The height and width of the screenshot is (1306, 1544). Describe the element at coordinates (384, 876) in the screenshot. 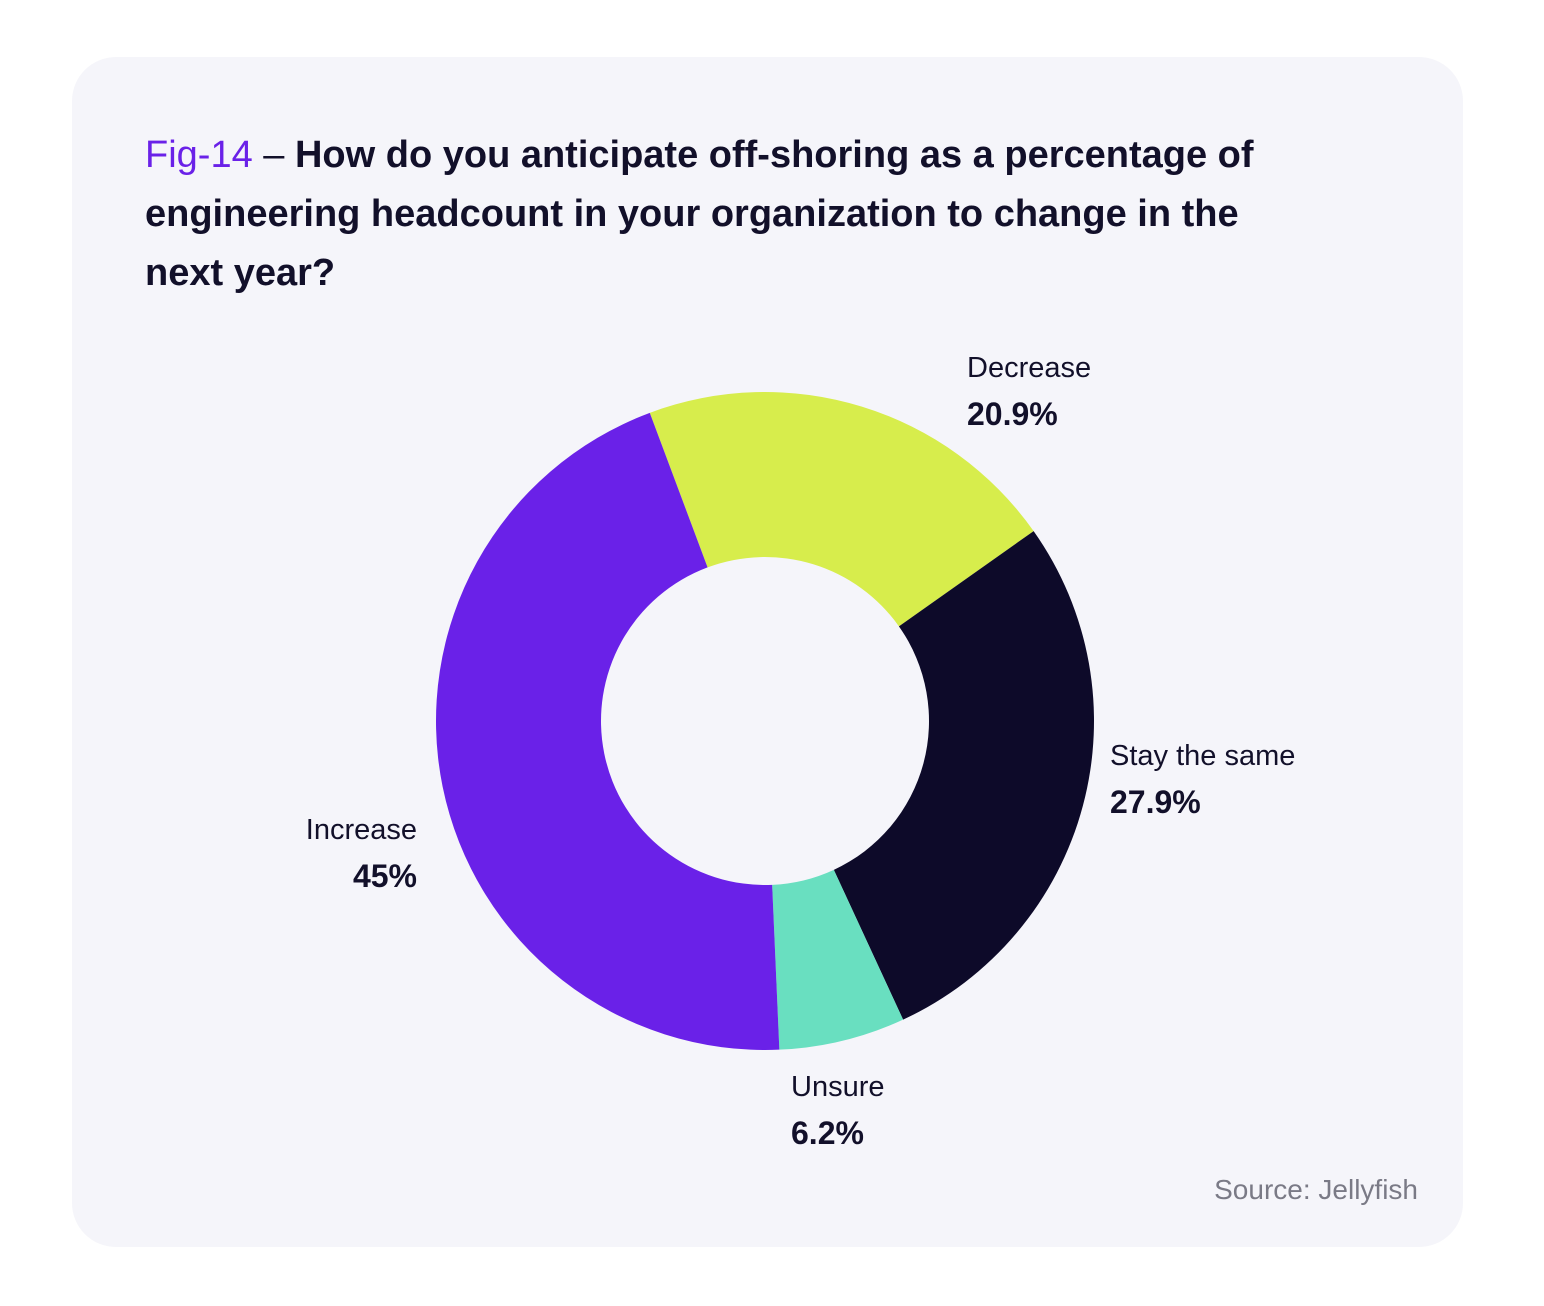

I see `slice-value-increase: 45%` at that location.